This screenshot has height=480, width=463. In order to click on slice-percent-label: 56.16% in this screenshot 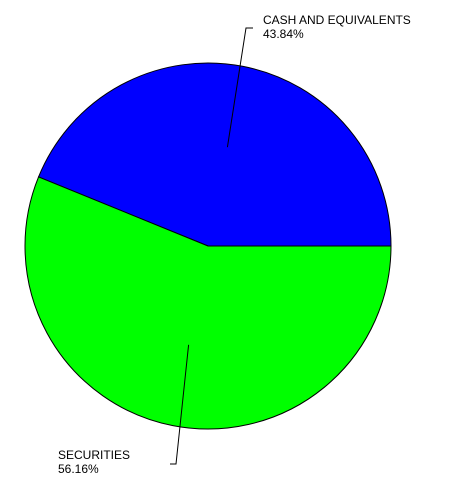, I will do `click(78, 469)`.